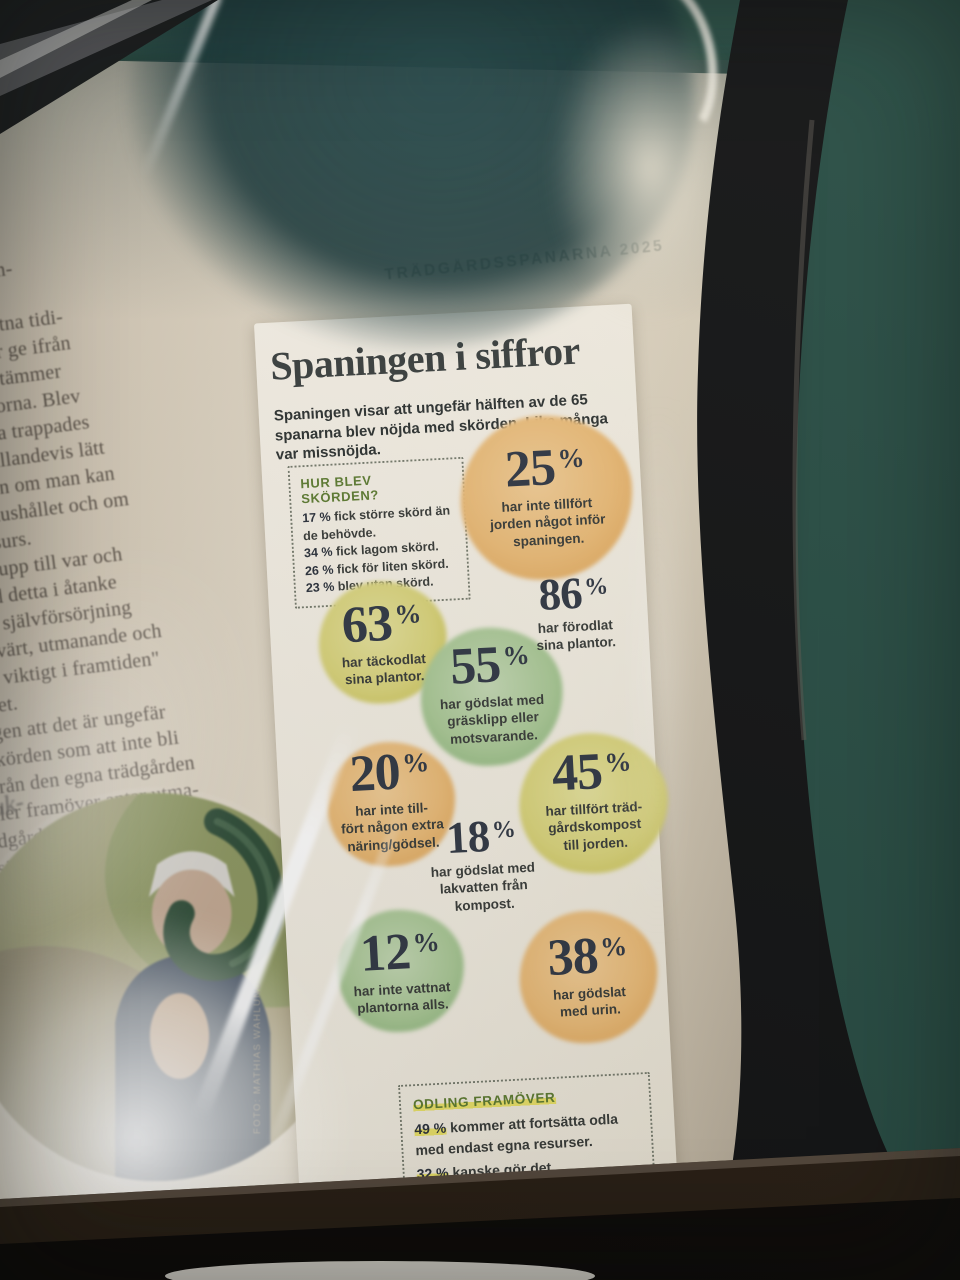  What do you see at coordinates (650, 168) in the screenshot?
I see `paper-glare-top-right` at bounding box center [650, 168].